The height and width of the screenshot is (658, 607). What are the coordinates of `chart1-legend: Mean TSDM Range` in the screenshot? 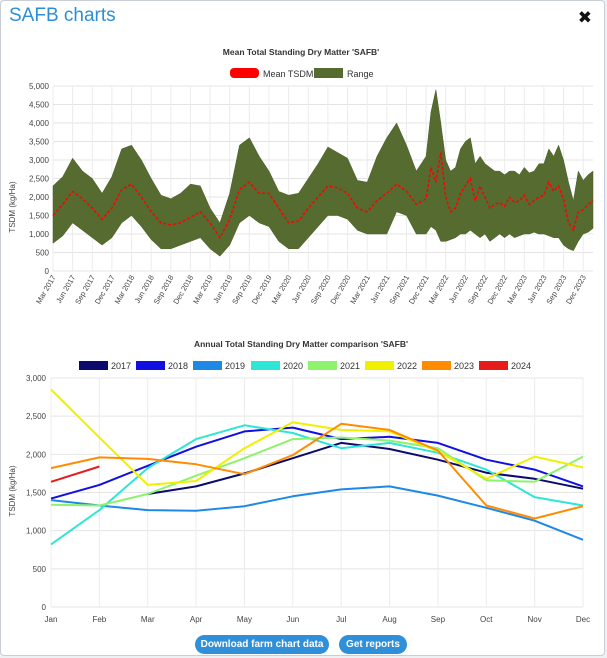 It's located at (302, 73).